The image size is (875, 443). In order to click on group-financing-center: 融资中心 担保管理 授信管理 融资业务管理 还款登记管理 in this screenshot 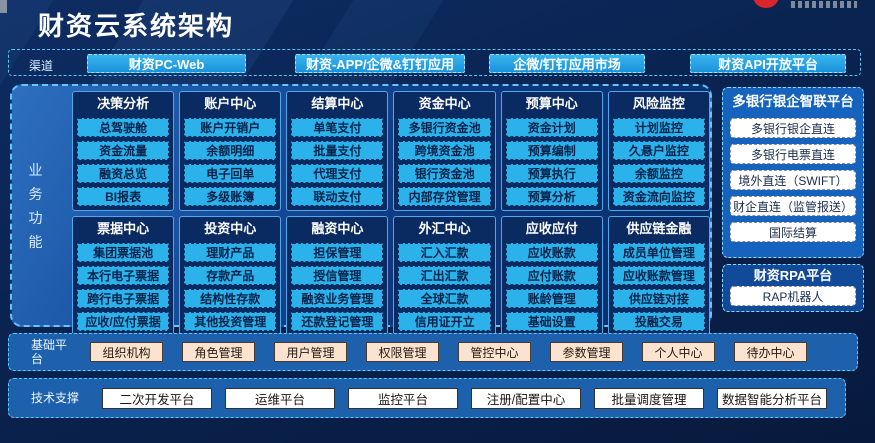, I will do `click(337, 276)`.